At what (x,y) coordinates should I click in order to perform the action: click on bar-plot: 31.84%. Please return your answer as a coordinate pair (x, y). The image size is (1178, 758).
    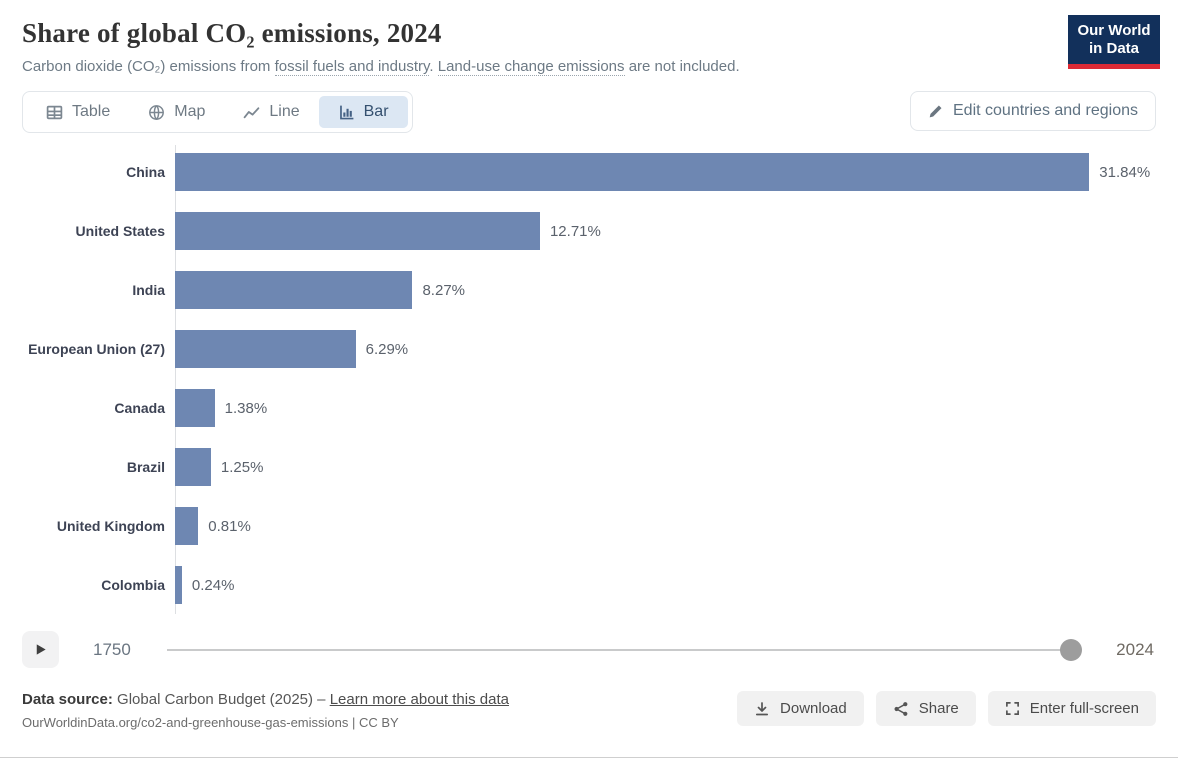
    Looking at the image, I should click on (665, 172).